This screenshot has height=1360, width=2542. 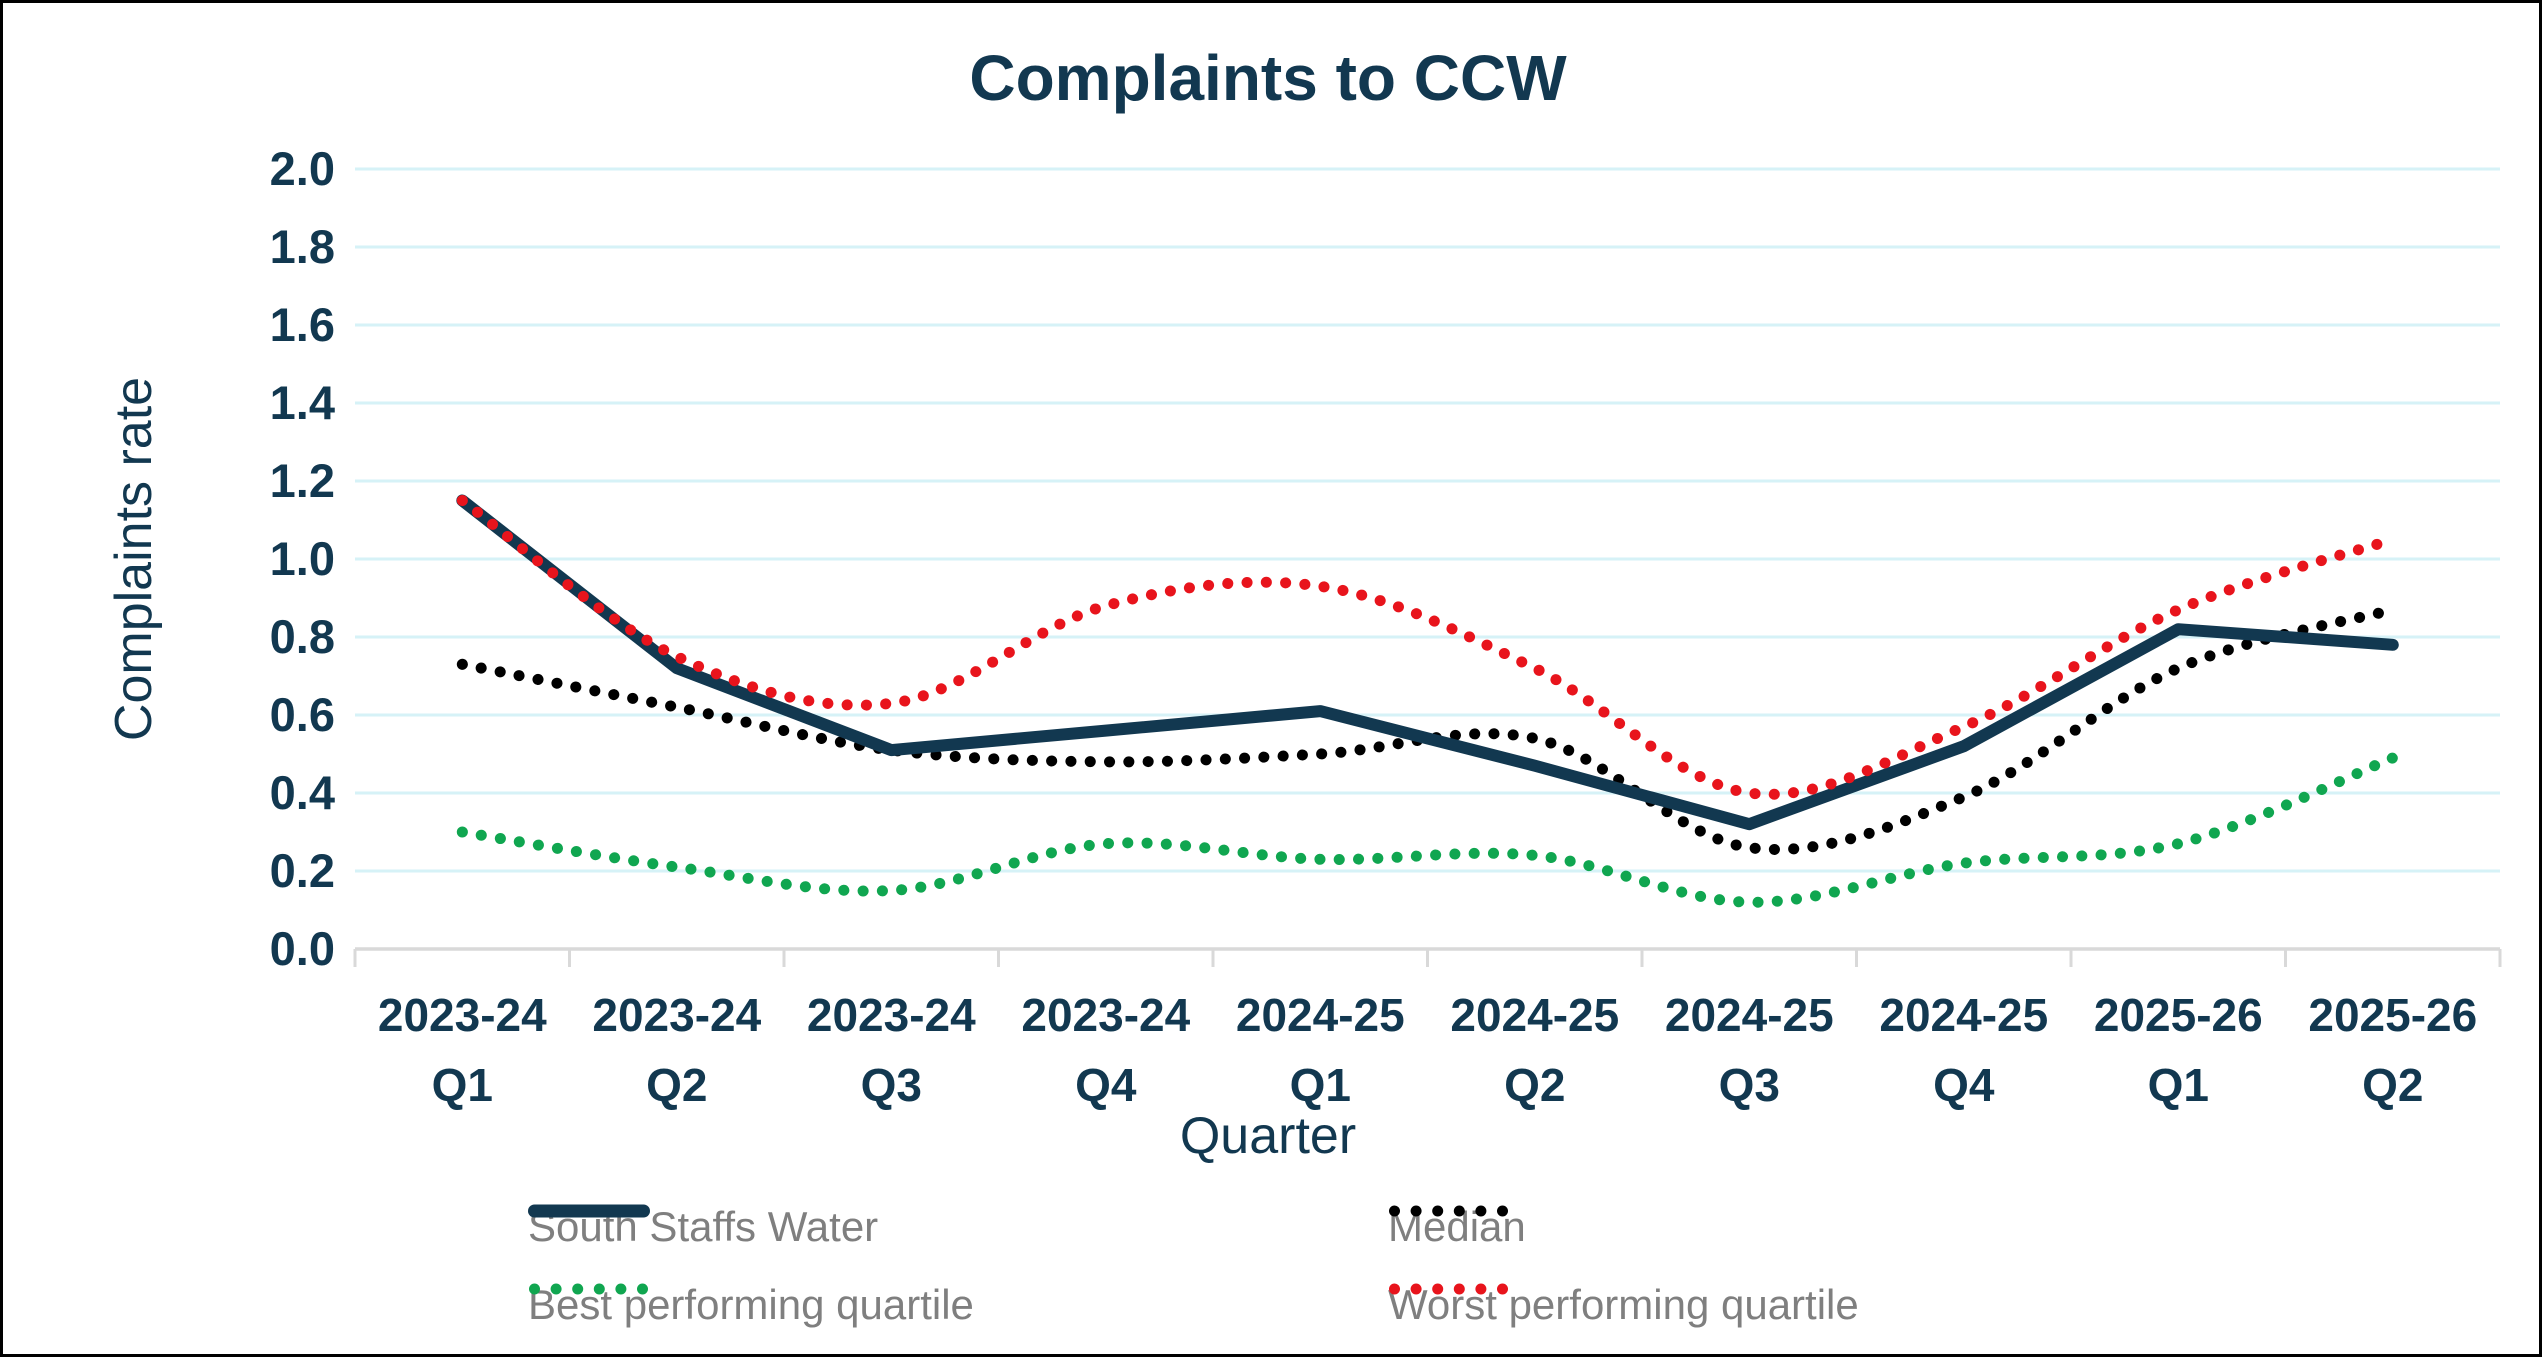 What do you see at coordinates (1963, 1050) in the screenshot?
I see `x-tick-label: 2024-25 Q4` at bounding box center [1963, 1050].